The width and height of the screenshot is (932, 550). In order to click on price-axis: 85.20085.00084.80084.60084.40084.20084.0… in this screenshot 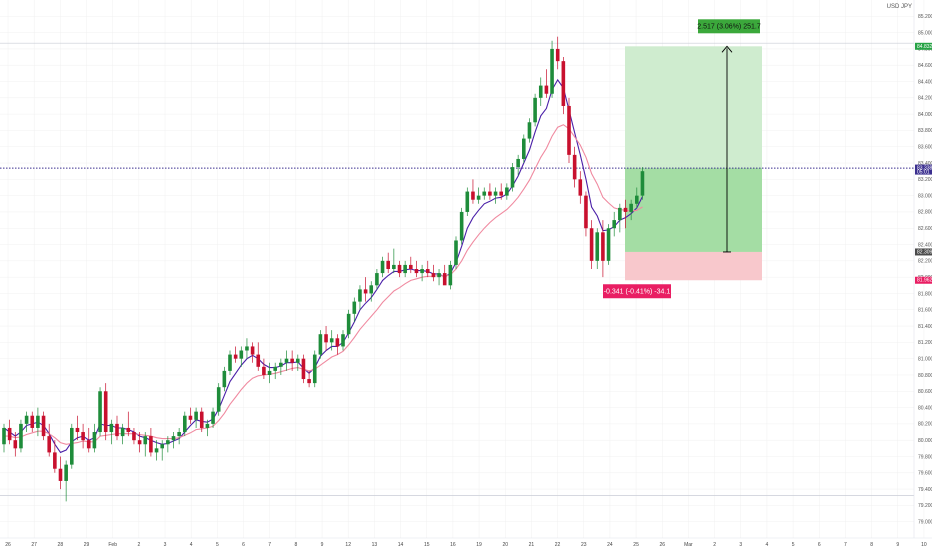, I will do `click(925, 269)`.